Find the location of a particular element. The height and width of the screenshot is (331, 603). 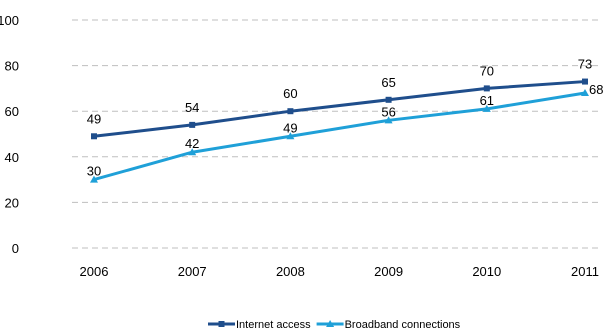

x-tick-label: 2008 is located at coordinates (290, 271).